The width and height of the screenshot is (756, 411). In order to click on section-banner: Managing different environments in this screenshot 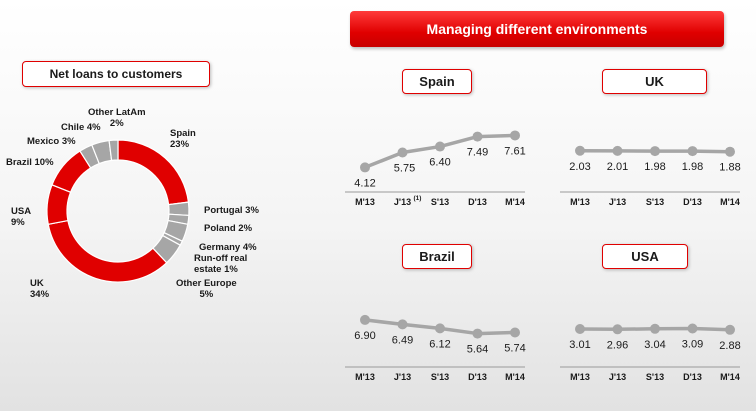, I will do `click(537, 29)`.